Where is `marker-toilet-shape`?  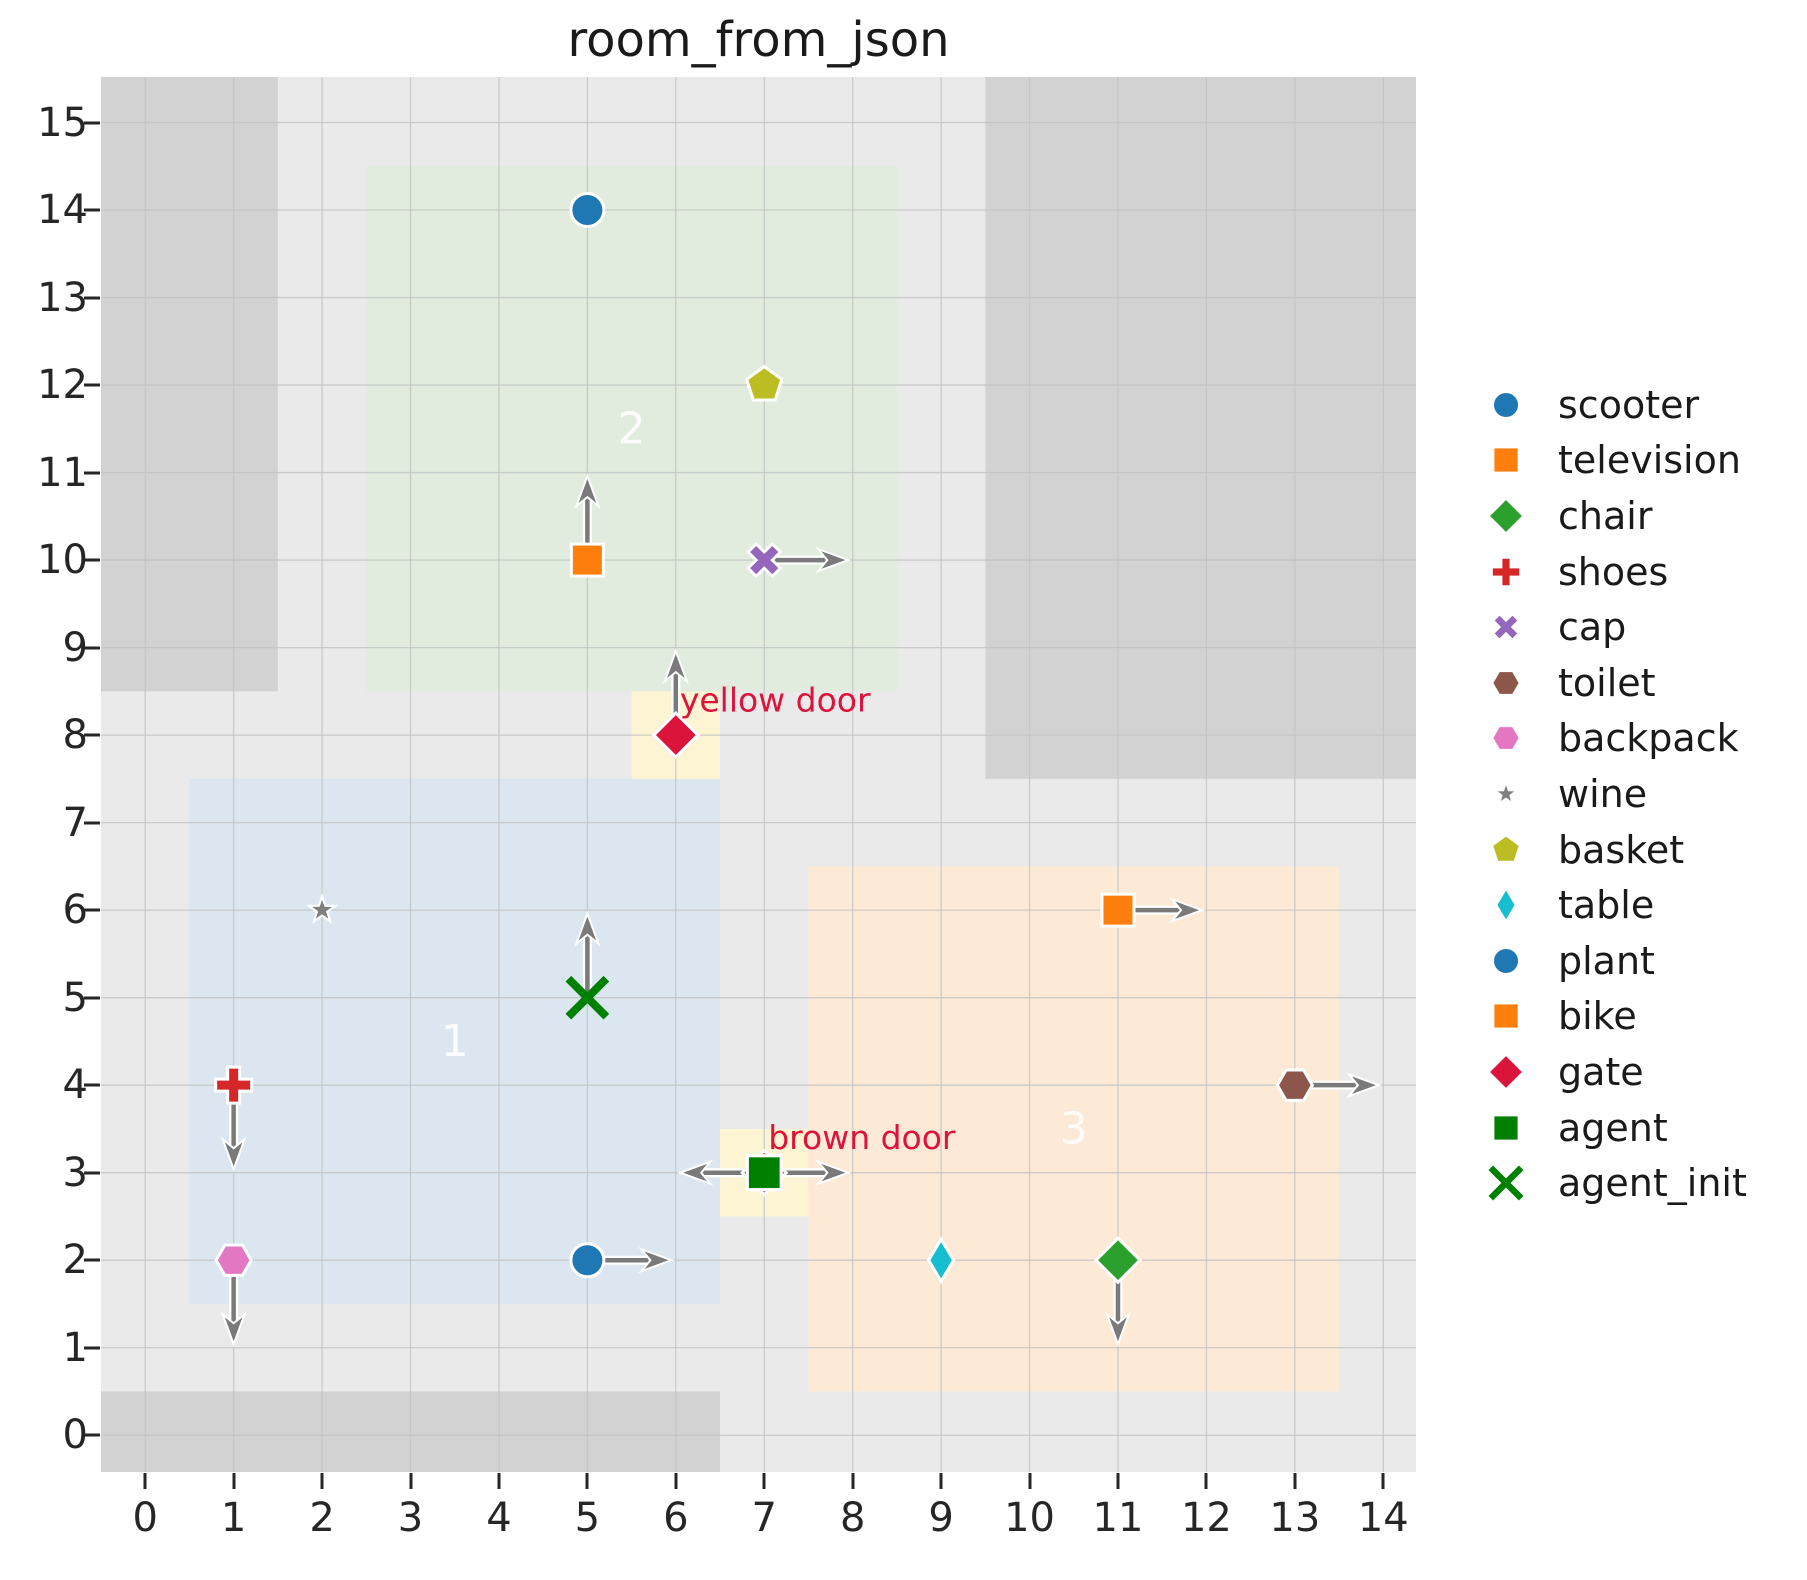 marker-toilet-shape is located at coordinates (1295, 1085).